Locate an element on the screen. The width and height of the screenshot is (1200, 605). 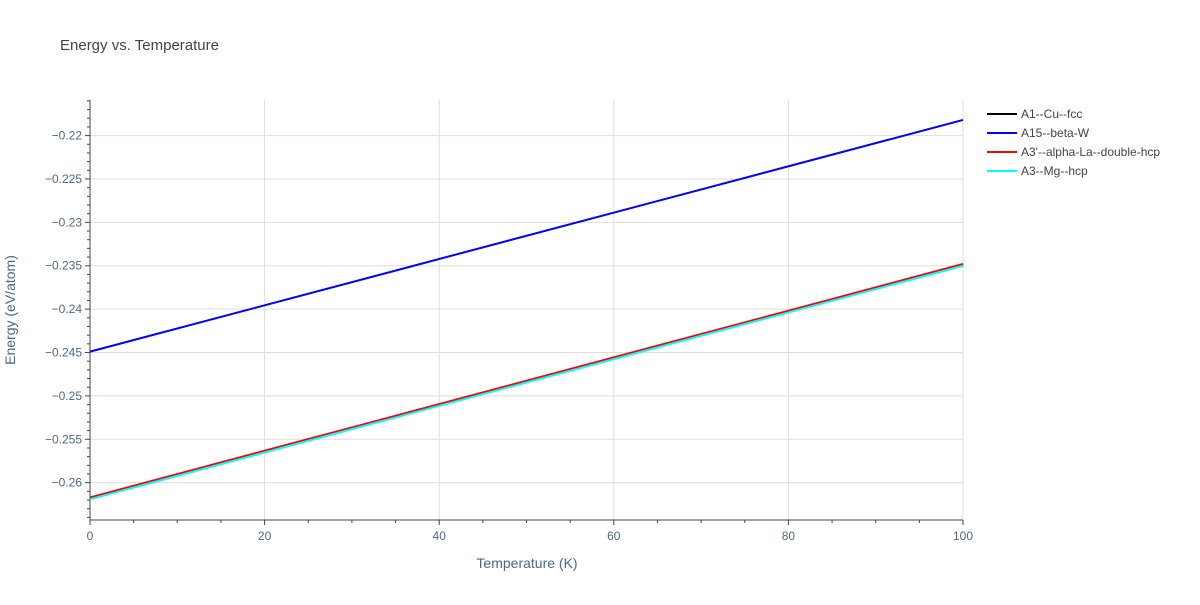
legend-item-1: A15--beta-W is located at coordinates (1038, 133).